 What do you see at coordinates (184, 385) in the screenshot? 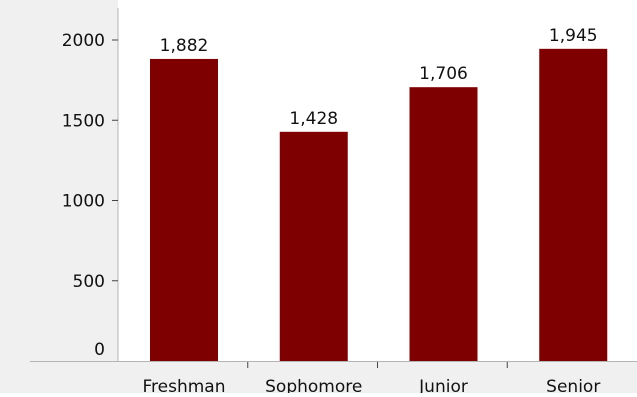
I see `x-tick-label: Freshman` at bounding box center [184, 385].